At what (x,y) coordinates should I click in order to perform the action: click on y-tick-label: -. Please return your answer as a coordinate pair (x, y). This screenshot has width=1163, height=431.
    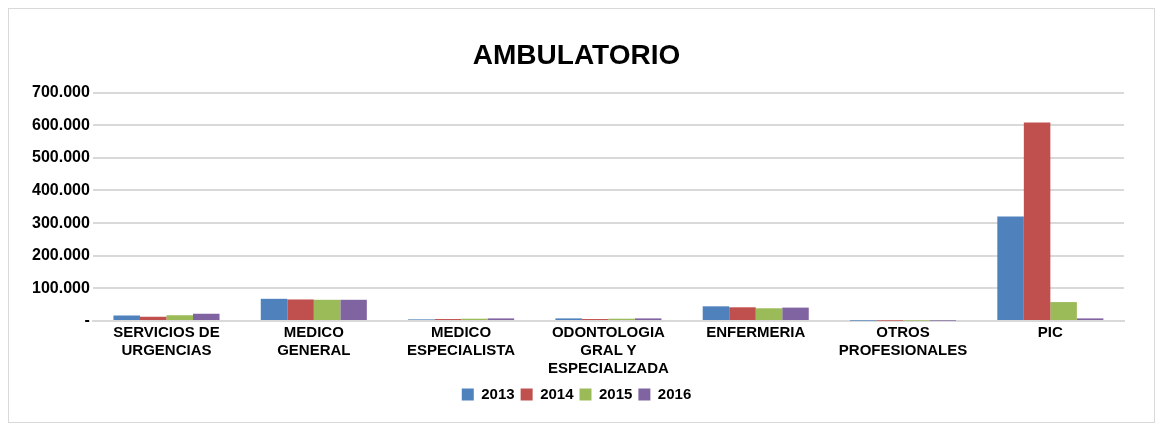
    Looking at the image, I should click on (87, 320).